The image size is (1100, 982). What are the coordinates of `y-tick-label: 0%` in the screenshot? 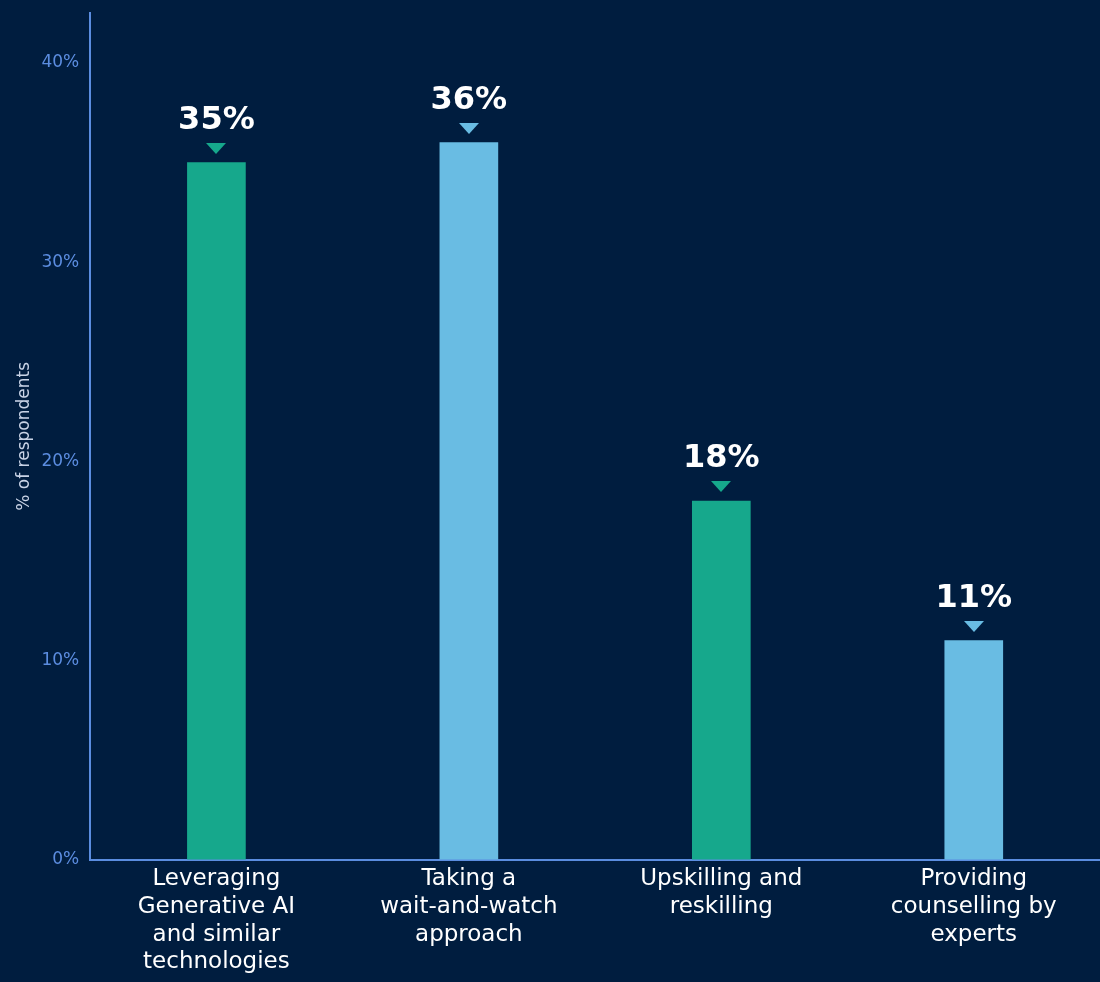 It's located at (66, 858).